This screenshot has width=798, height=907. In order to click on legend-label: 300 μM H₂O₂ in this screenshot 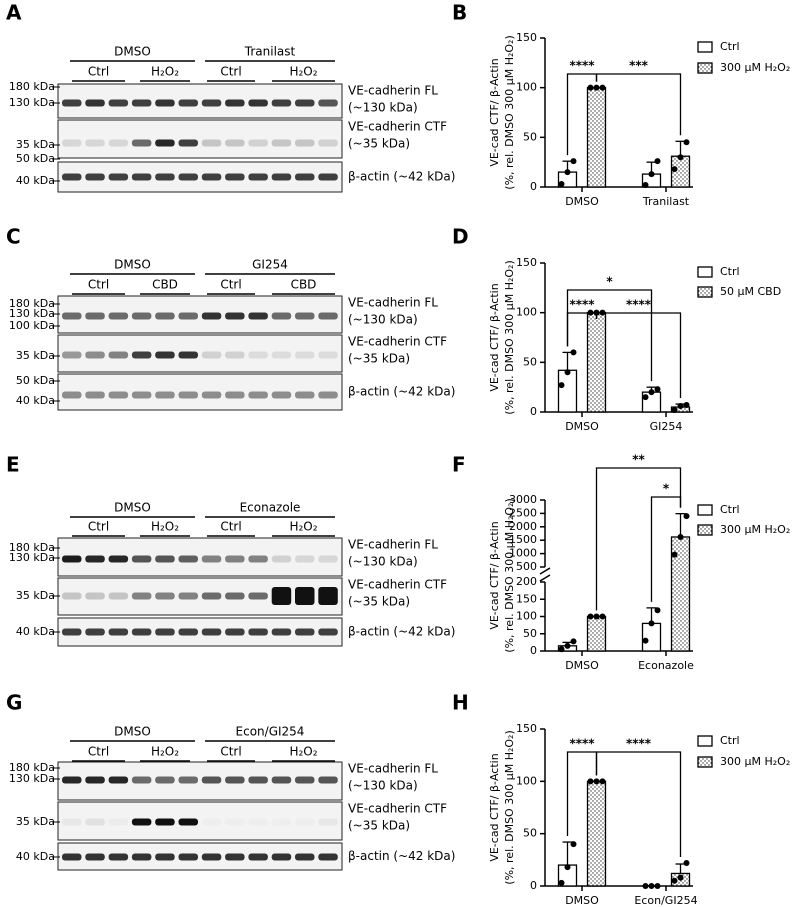, I will do `click(755, 67)`.